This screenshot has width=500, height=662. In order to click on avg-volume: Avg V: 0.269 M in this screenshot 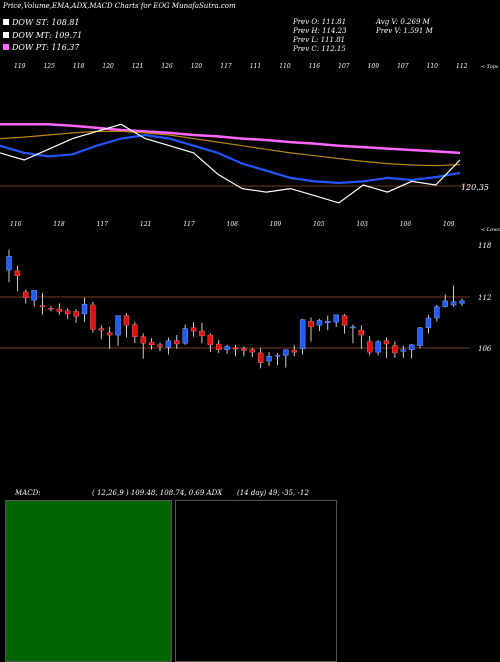, I will do `click(403, 22)`.